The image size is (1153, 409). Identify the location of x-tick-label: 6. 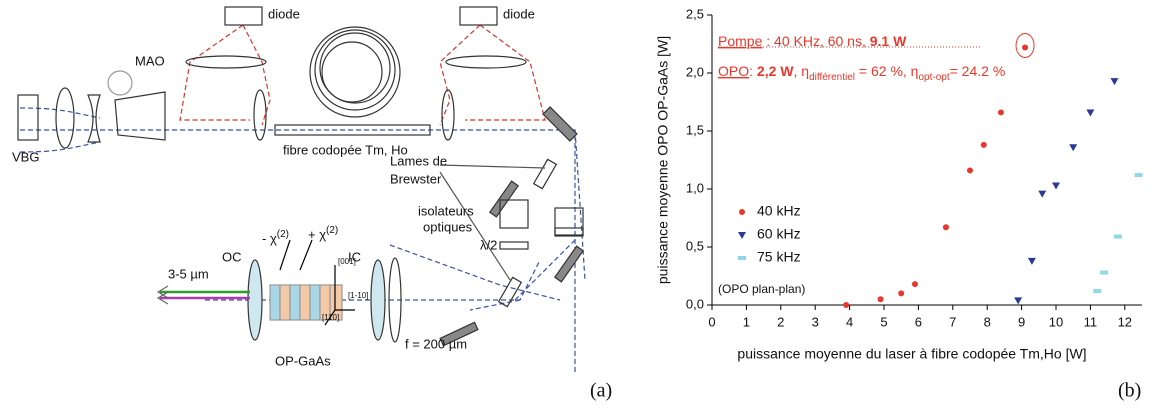
(918, 321).